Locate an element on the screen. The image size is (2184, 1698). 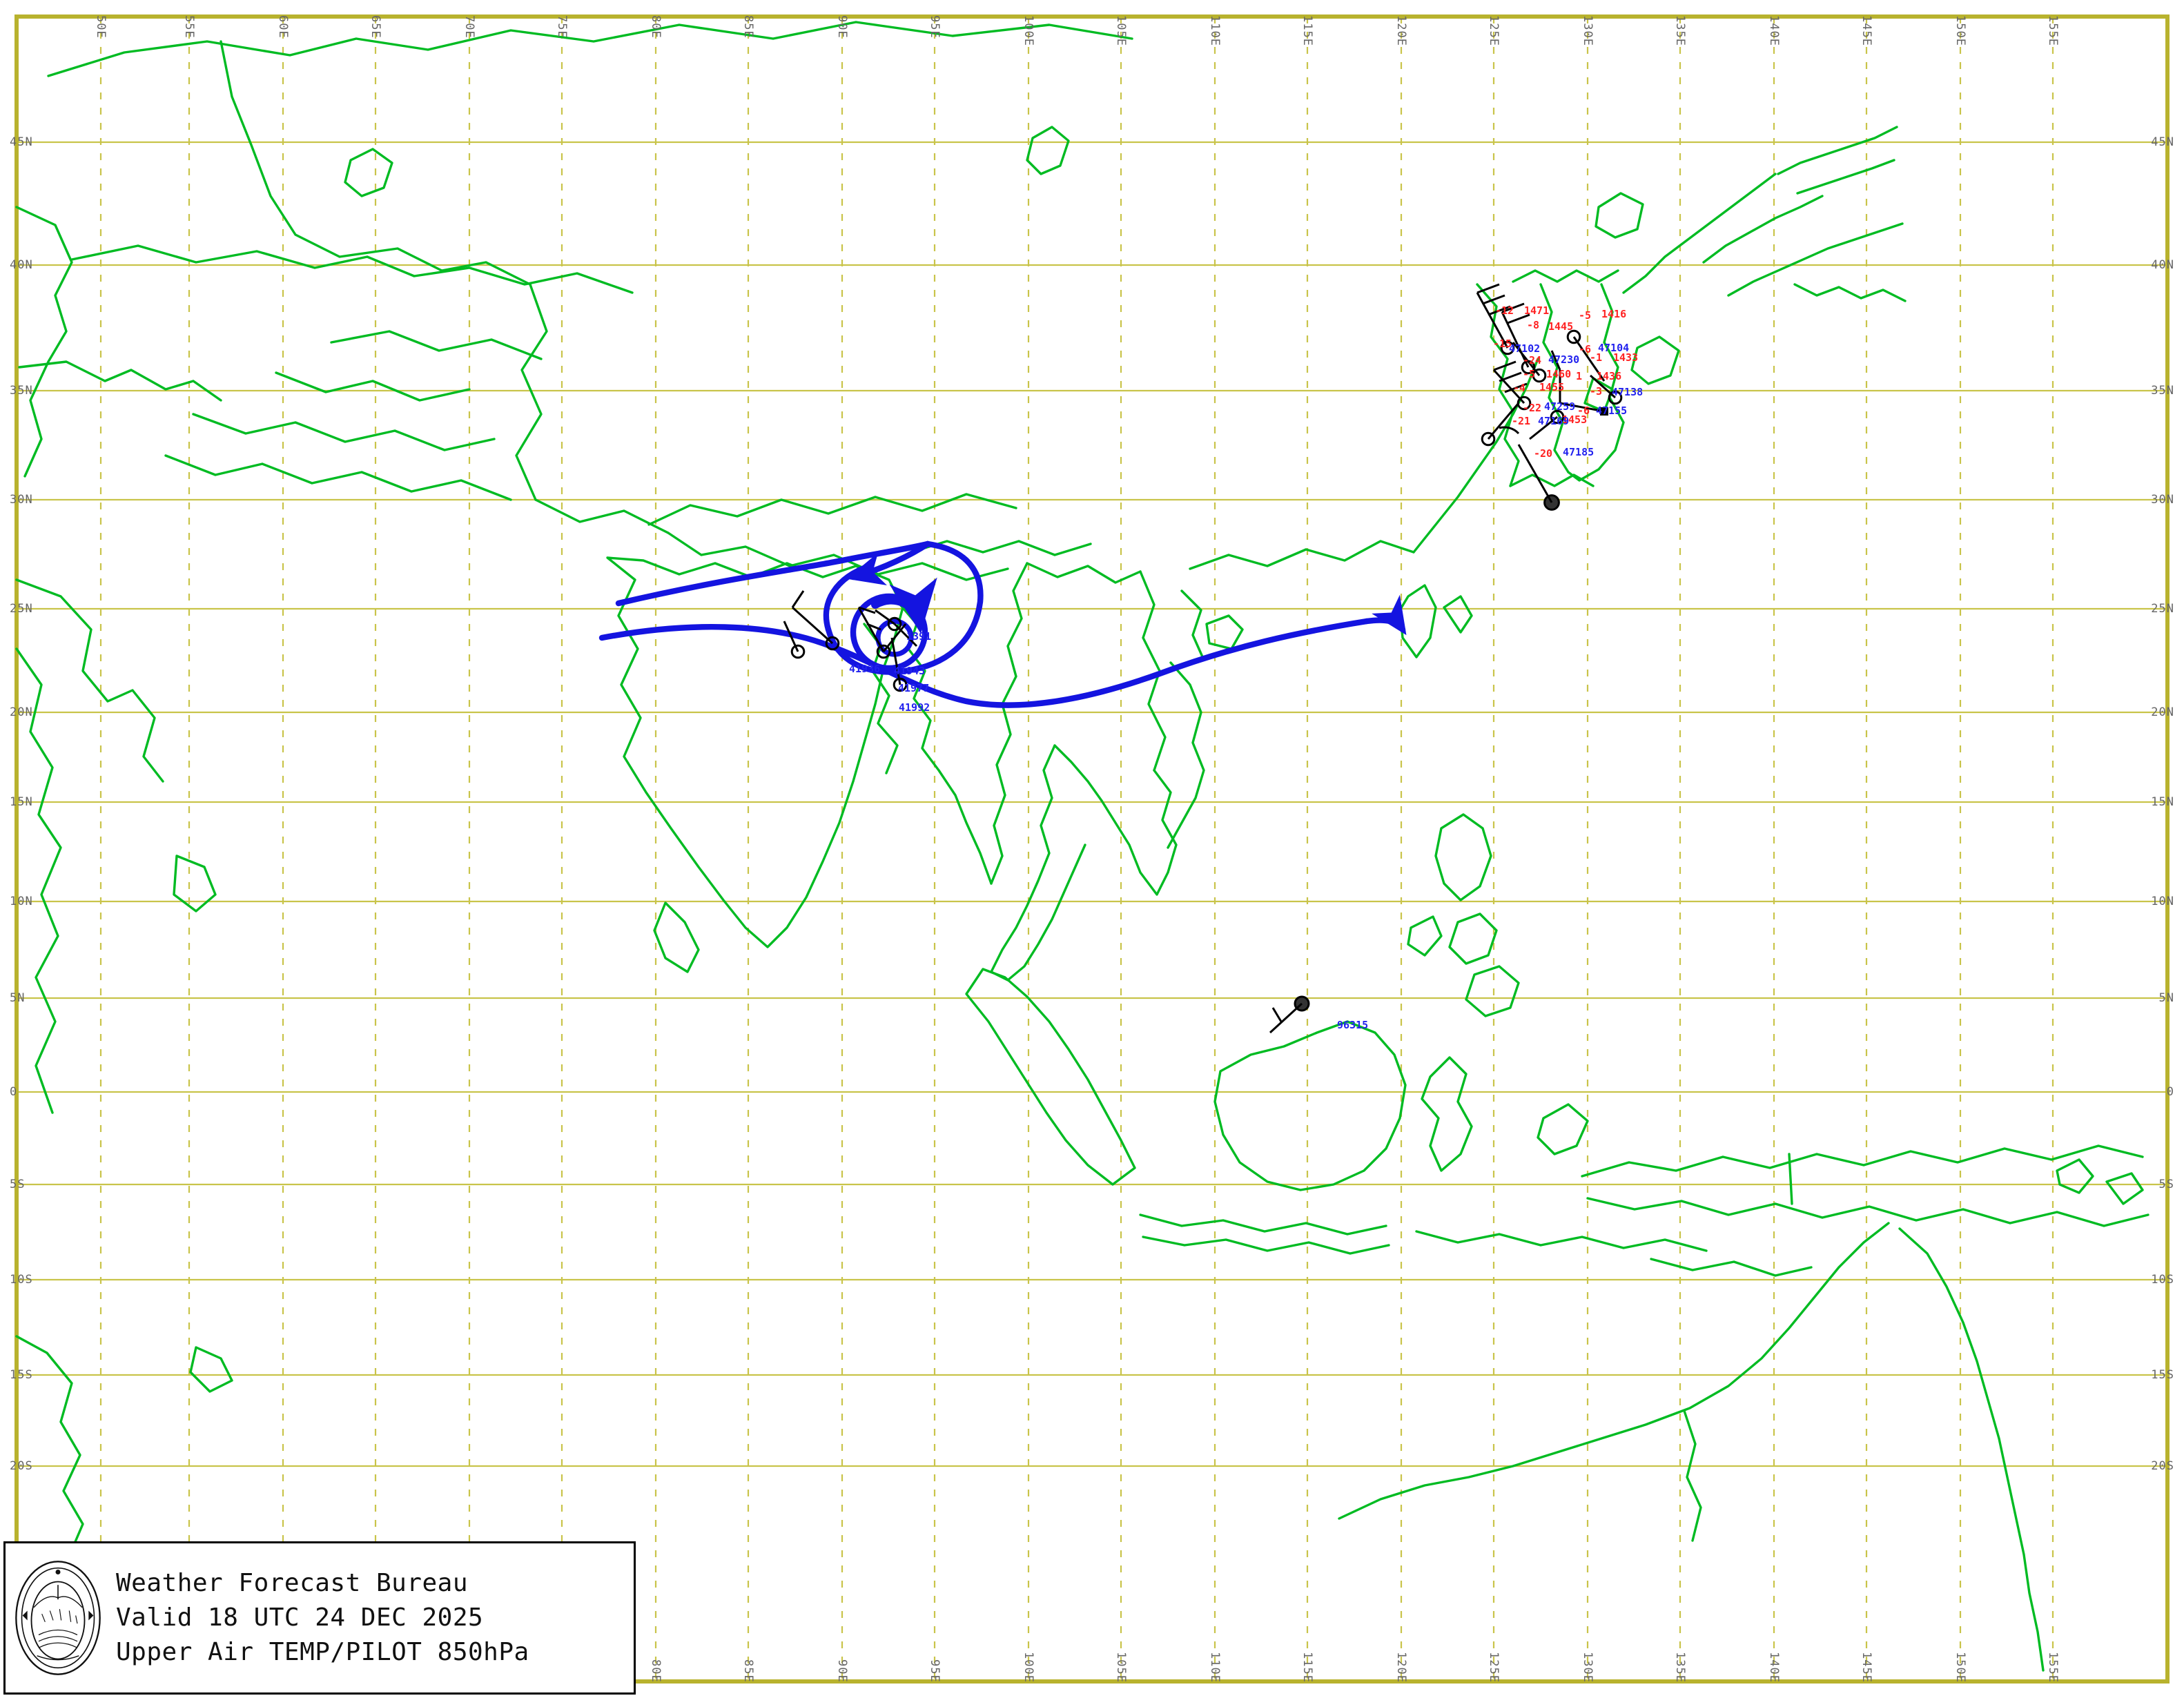
station-temperature-unlabeled: -24 is located at coordinates (1532, 360).